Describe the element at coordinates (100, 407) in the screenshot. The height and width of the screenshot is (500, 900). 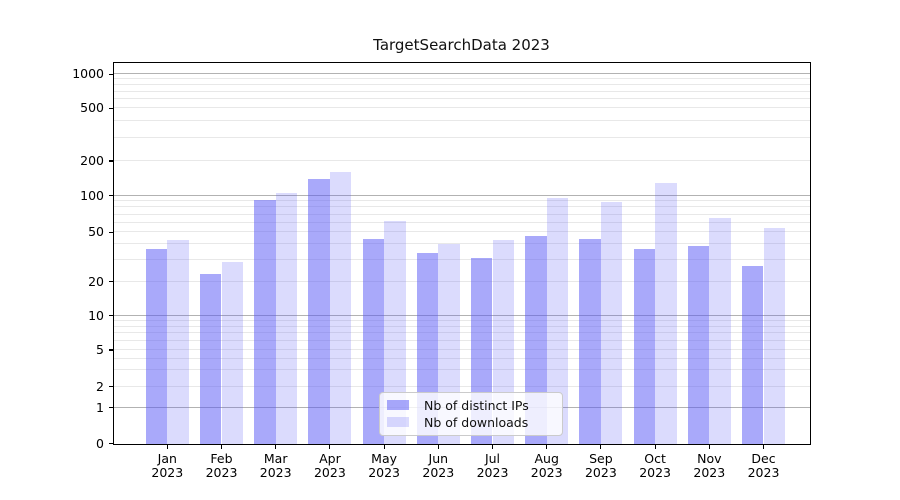
I see `y-tick-label: 1` at that location.